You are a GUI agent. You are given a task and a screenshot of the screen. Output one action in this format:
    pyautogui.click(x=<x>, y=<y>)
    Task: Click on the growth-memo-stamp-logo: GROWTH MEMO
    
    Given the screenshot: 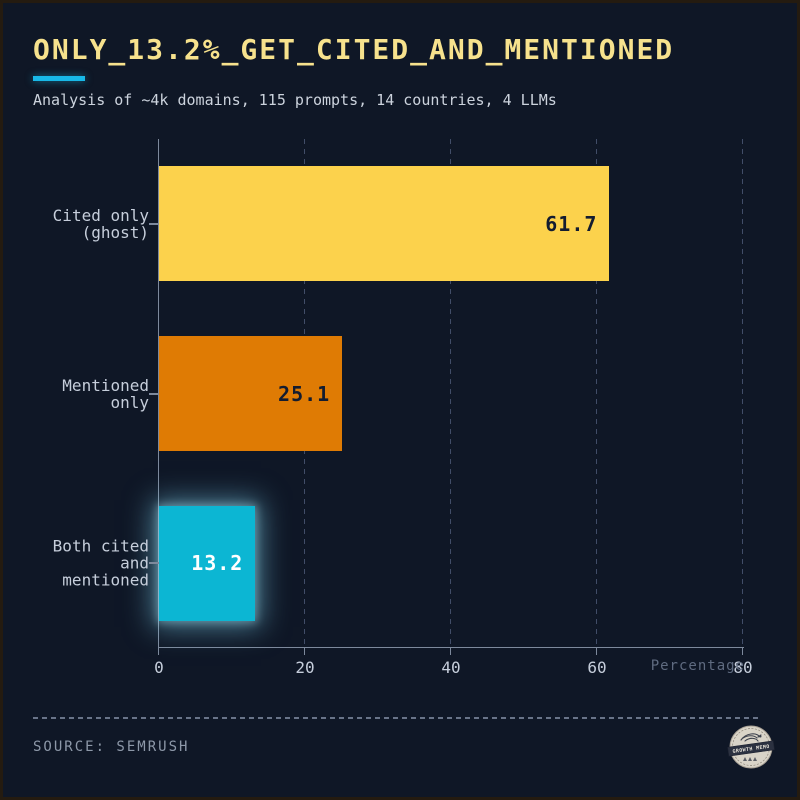 What is the action you would take?
    pyautogui.click(x=751, y=747)
    